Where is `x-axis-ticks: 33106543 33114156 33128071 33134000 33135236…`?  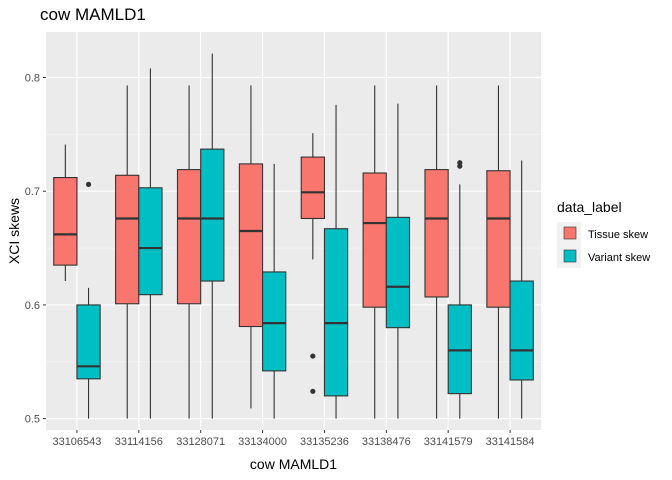 x-axis-ticks: 33106543 33114156 33128071 33134000 33135236… is located at coordinates (293, 439).